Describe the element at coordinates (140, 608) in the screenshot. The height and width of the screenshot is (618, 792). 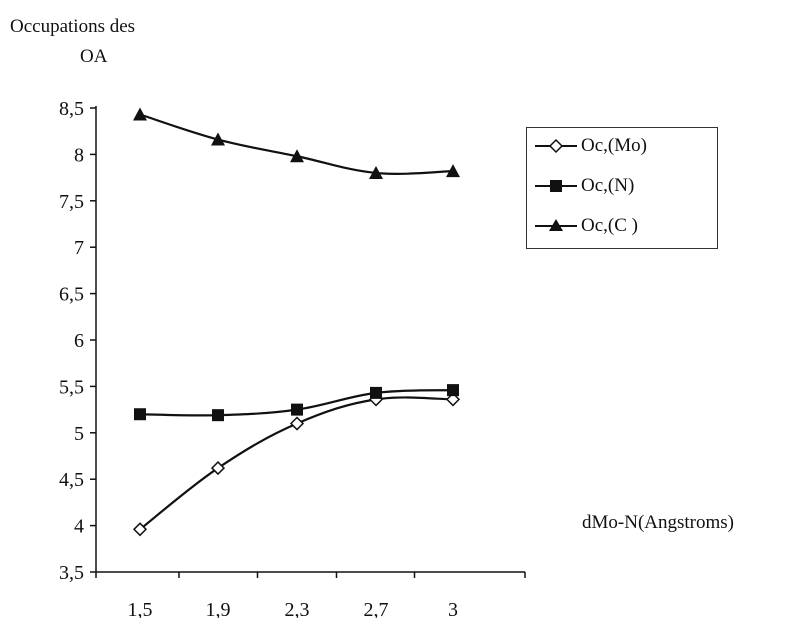
I see `x-tick-label: 1,5` at that location.